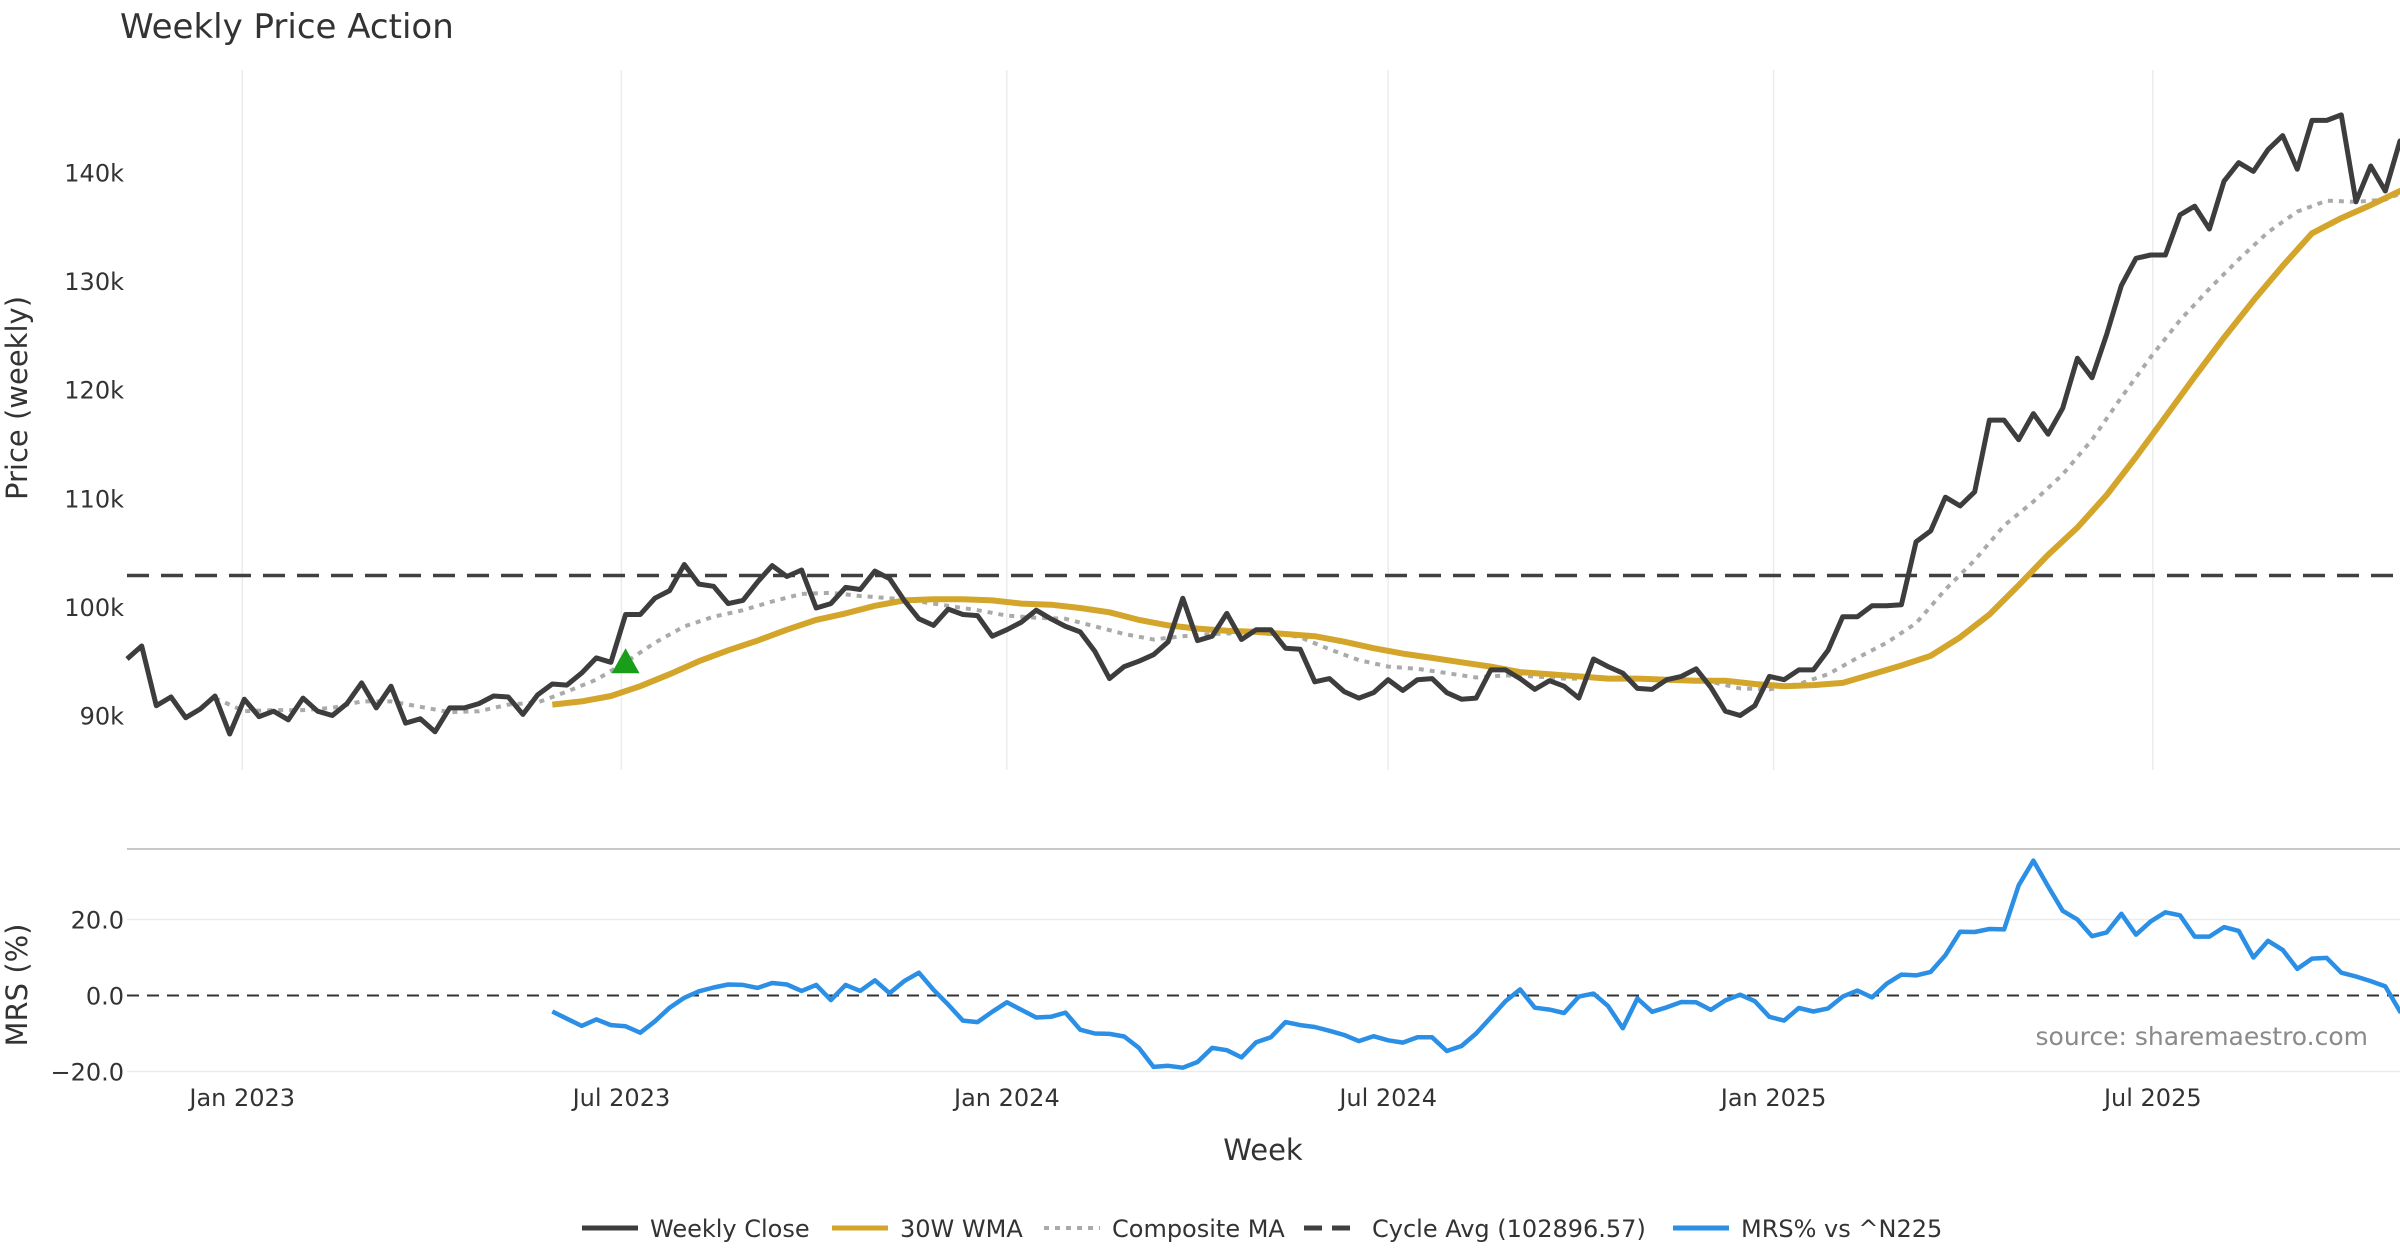 This screenshot has width=2400, height=1260. I want to click on legend-label-composite: Composite MA, so click(1198, 1229).